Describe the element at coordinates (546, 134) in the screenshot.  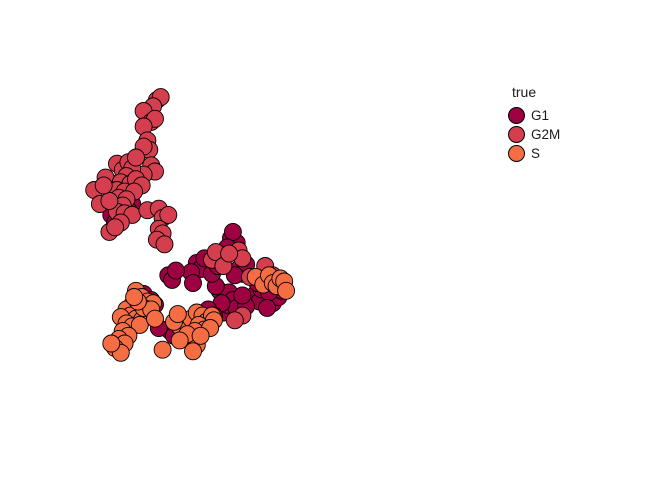
I see `legend-label-g2m: G2M` at that location.